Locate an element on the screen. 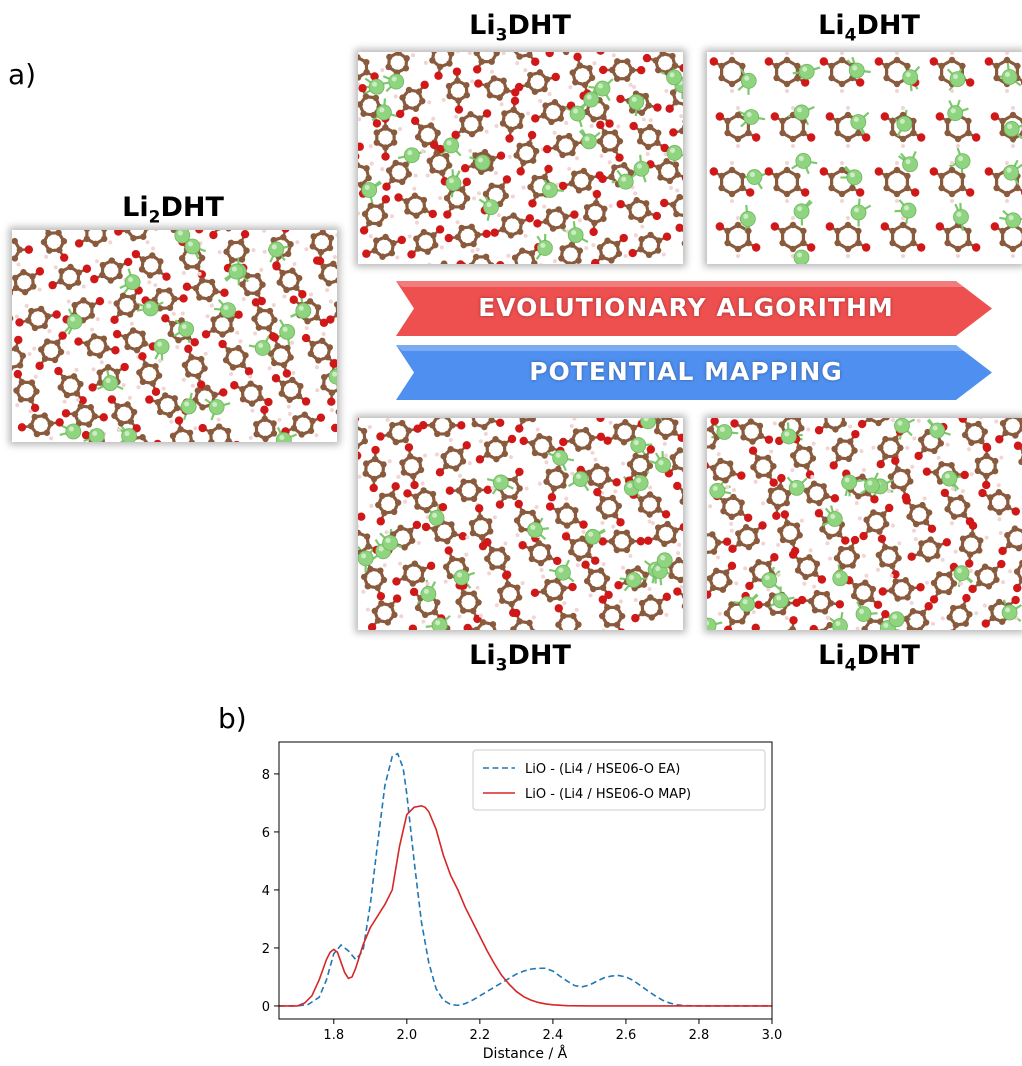 This screenshot has width=1022, height=1066. structure-image-li4dht-map is located at coordinates (864, 524).